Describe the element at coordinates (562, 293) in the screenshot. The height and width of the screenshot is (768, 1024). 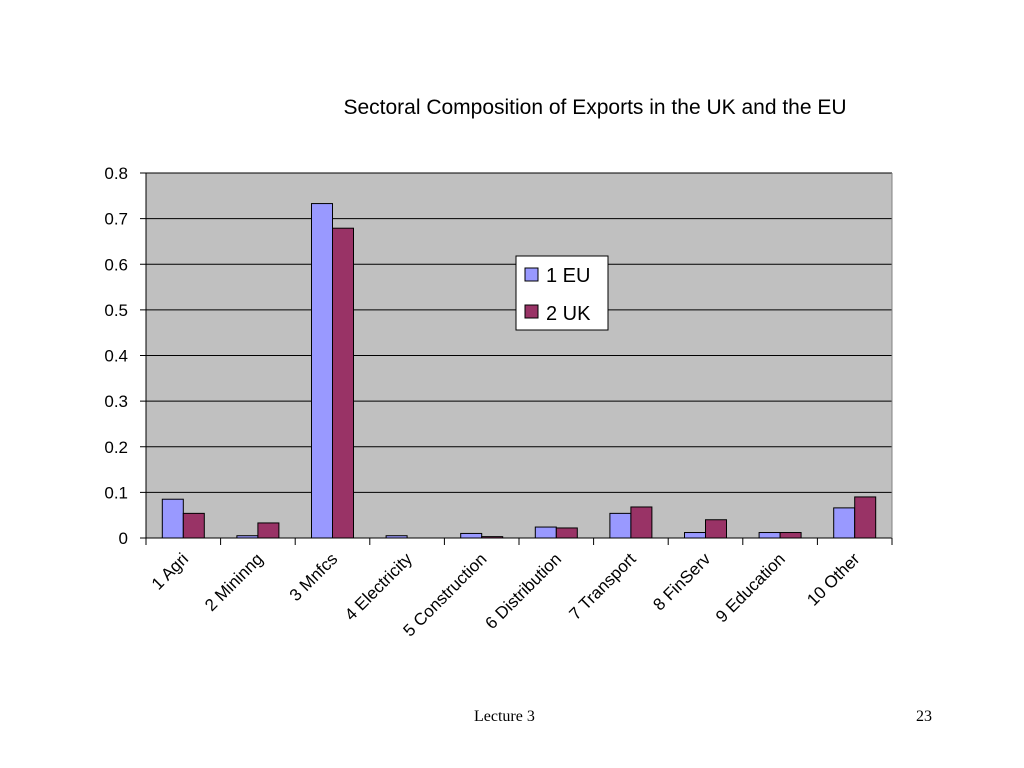
I see `legend: 1 EU 2 UK` at that location.